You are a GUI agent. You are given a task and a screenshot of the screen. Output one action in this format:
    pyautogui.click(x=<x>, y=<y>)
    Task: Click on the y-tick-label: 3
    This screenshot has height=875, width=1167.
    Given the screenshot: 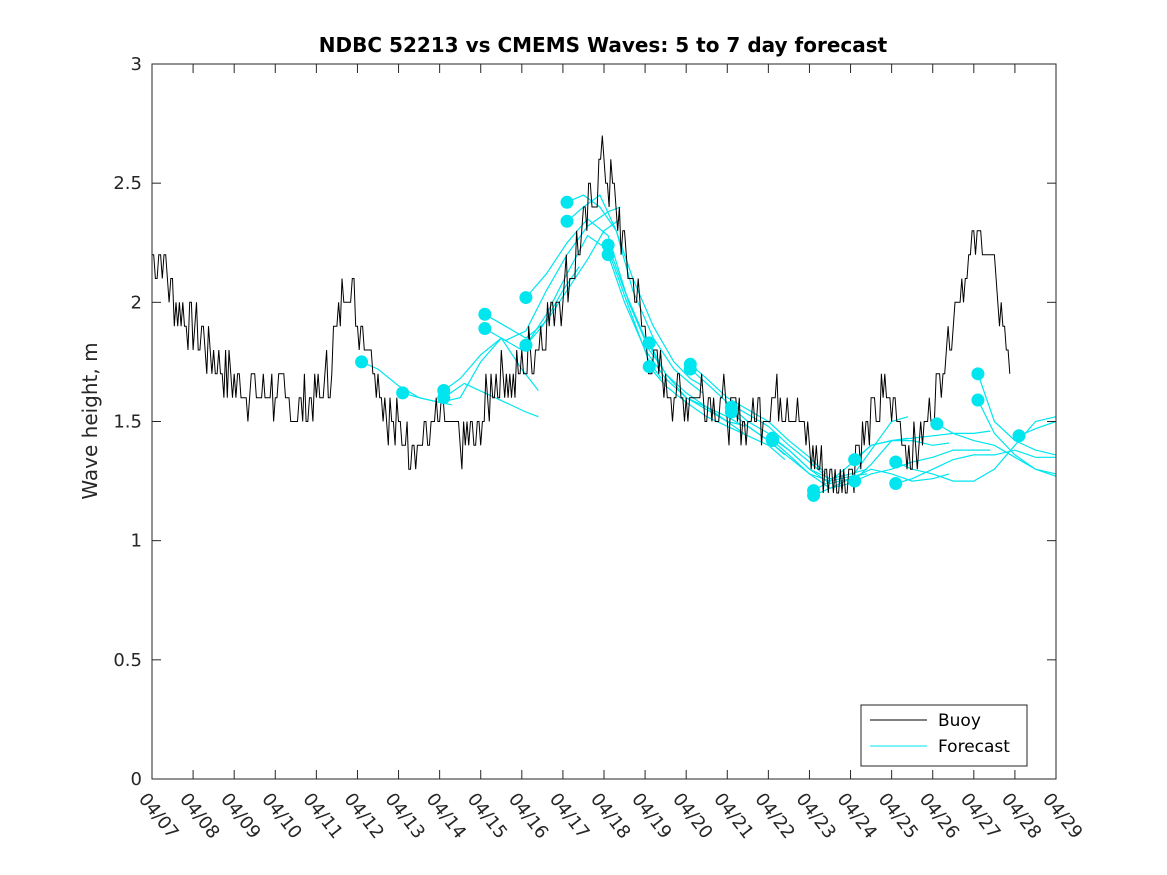 What is the action you would take?
    pyautogui.click(x=136, y=64)
    